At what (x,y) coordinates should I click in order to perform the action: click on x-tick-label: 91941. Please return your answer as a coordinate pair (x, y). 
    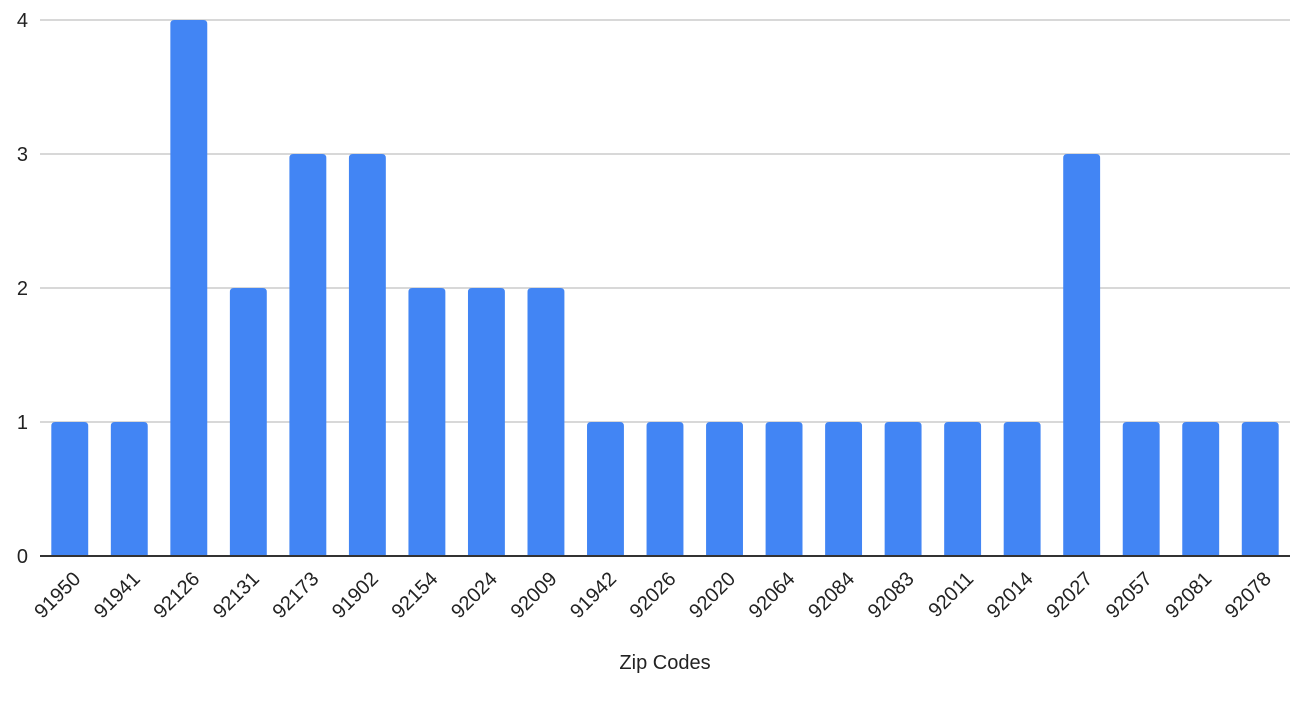
    Looking at the image, I should click on (117, 595).